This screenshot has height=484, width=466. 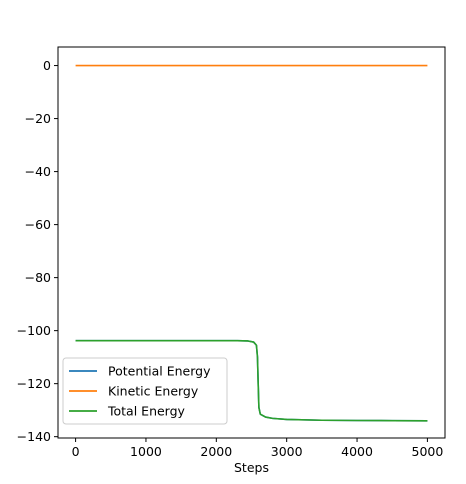 I want to click on y-tick-label: −40, so click(x=38, y=171).